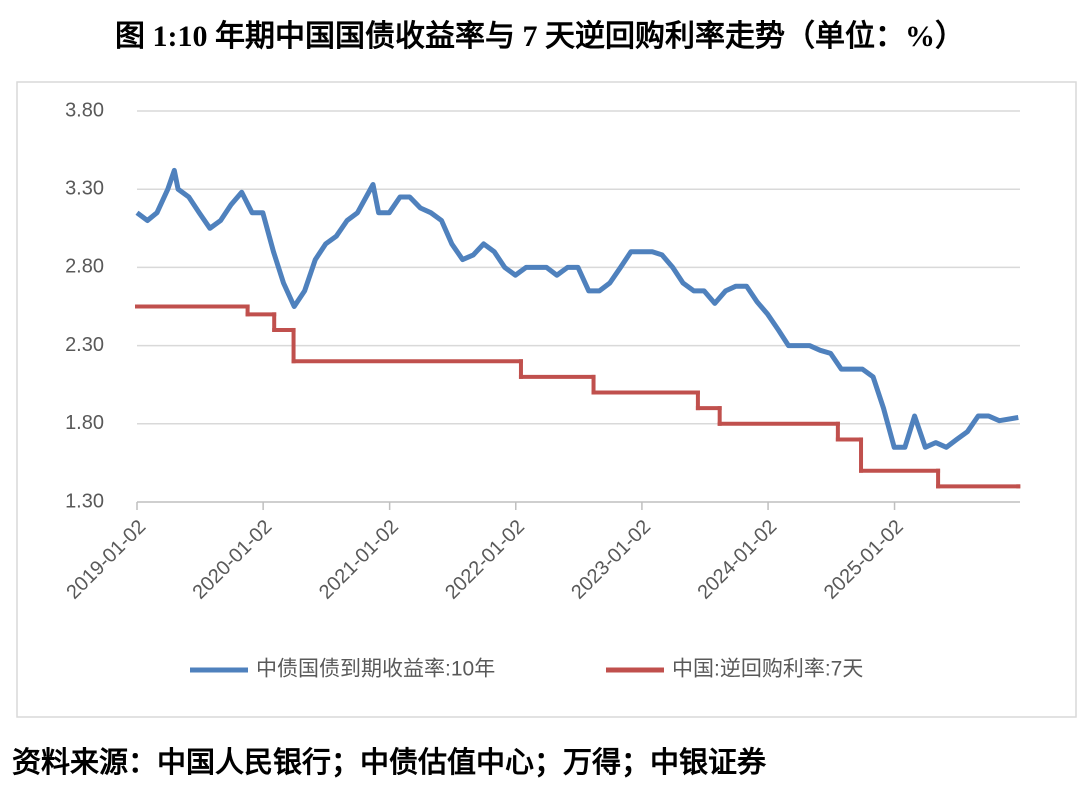  I want to click on x-tick-label: 2025-01-02, so click(864, 560).